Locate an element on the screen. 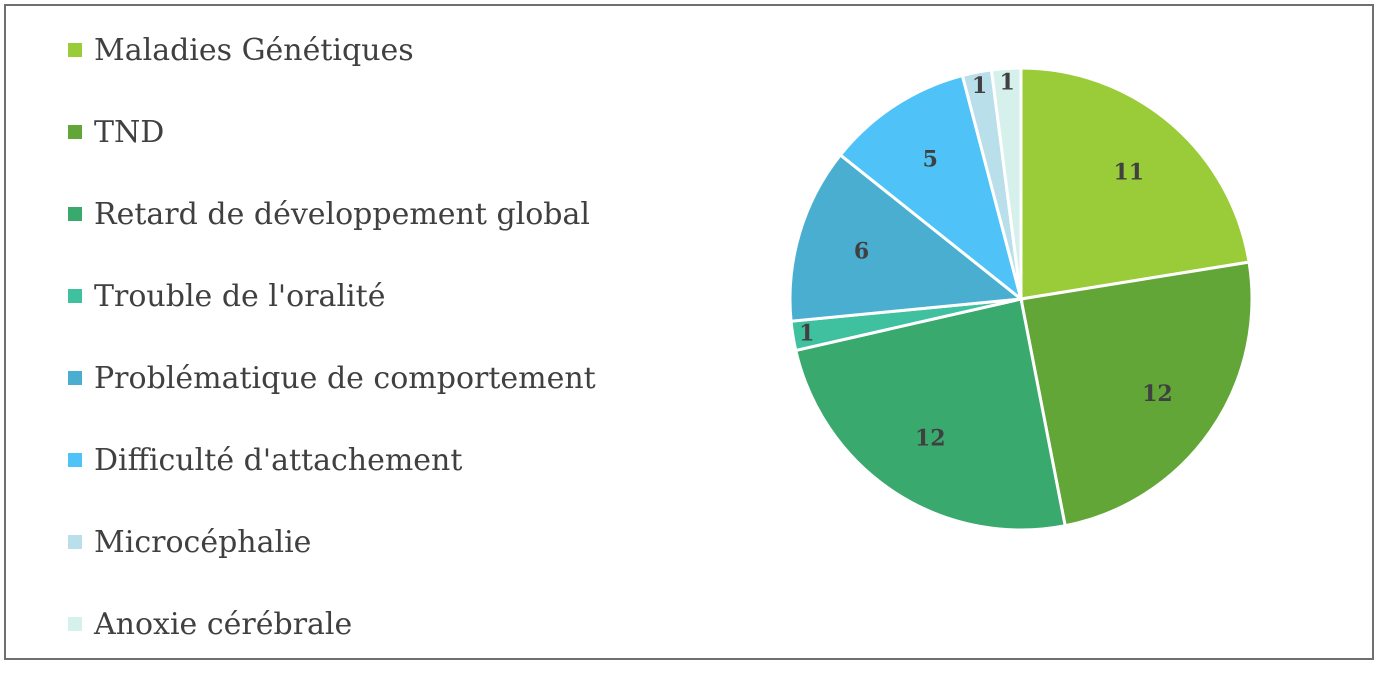  data-label-7: 1 is located at coordinates (979, 86).